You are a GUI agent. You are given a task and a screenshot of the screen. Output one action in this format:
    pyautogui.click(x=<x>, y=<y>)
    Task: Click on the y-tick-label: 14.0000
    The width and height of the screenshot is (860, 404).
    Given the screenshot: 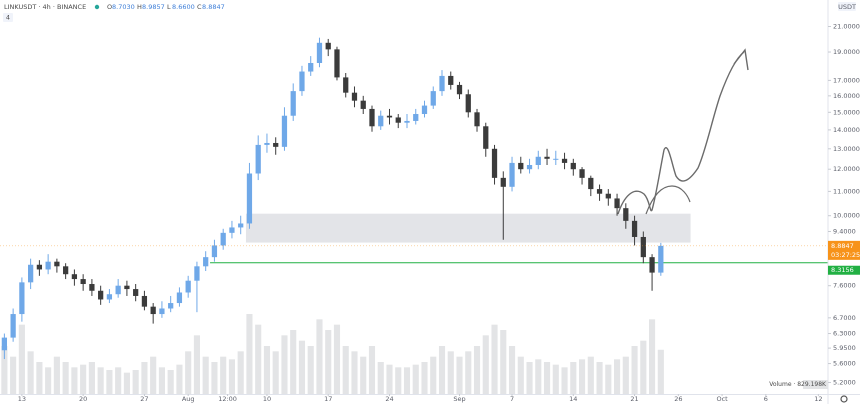 What is the action you would take?
    pyautogui.click(x=846, y=130)
    